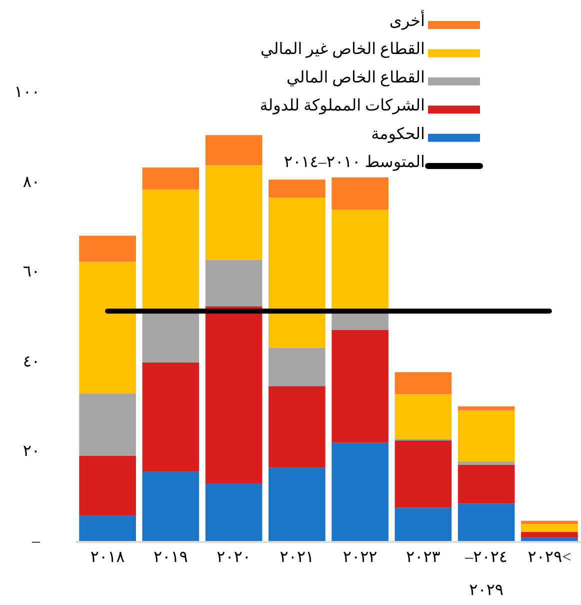 Image resolution: width=581 pixels, height=605 pixels. I want to click on legend-label: أخرى, so click(407, 20).